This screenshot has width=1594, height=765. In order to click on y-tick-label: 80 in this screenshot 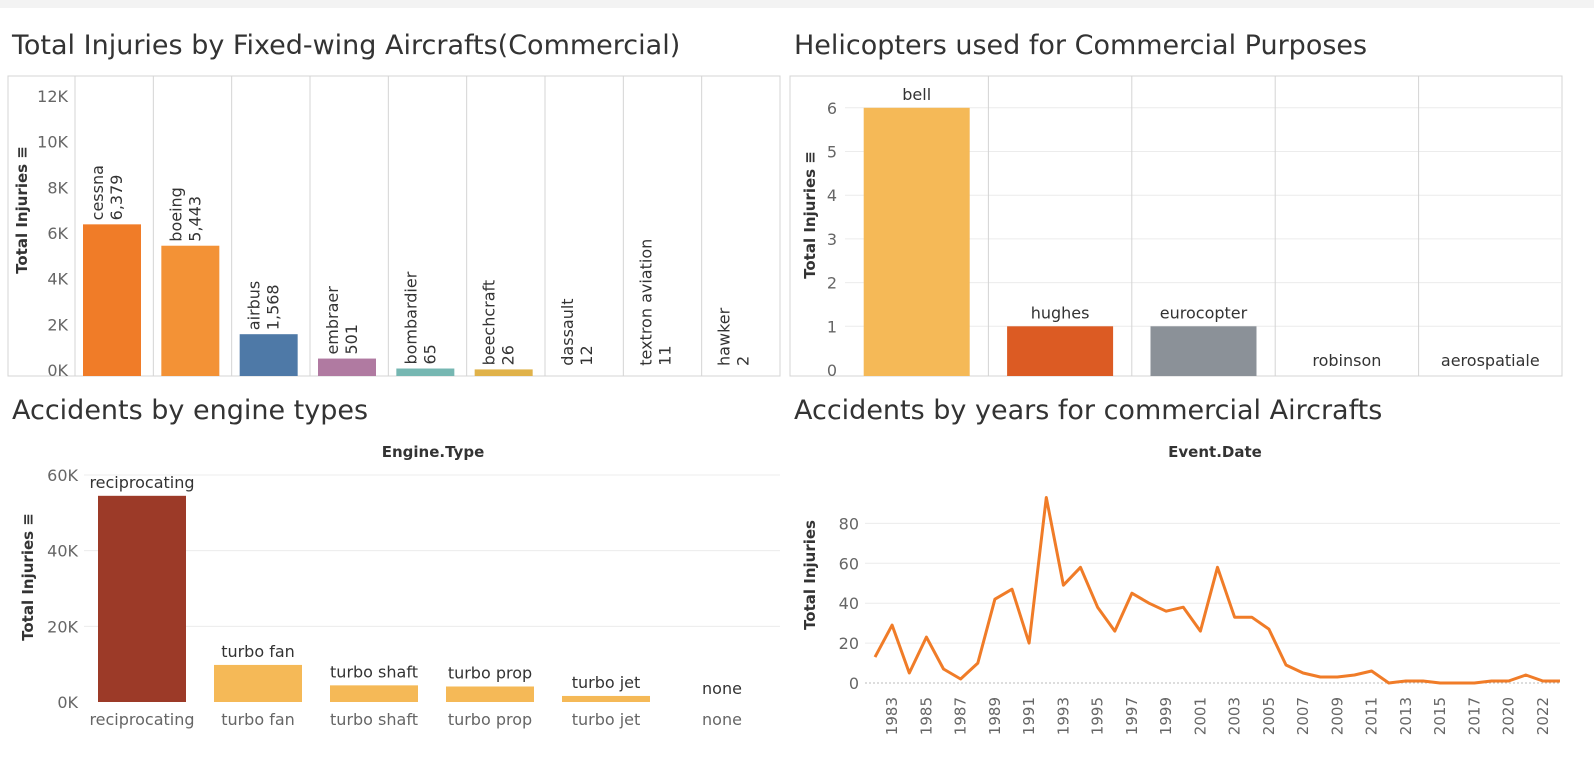, I will do `click(849, 523)`.